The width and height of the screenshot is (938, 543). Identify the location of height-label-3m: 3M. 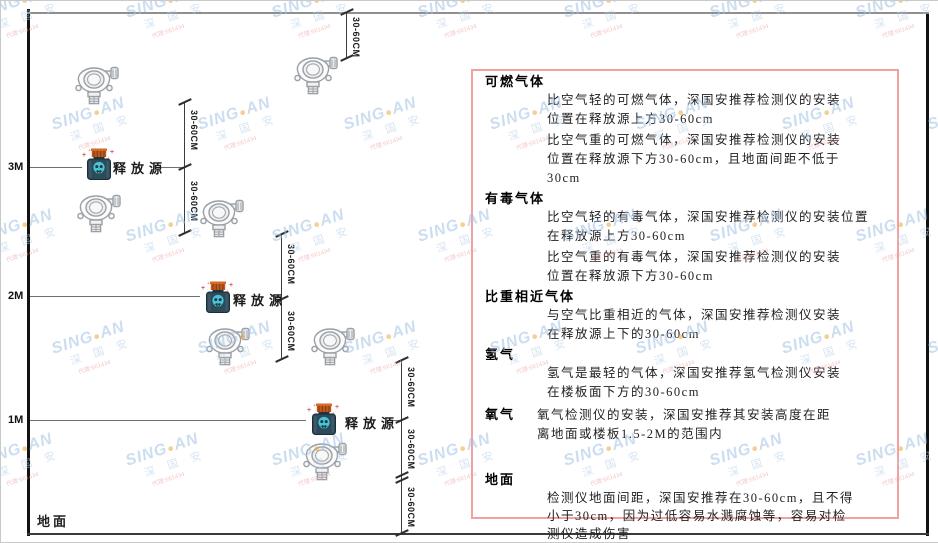
(16, 167).